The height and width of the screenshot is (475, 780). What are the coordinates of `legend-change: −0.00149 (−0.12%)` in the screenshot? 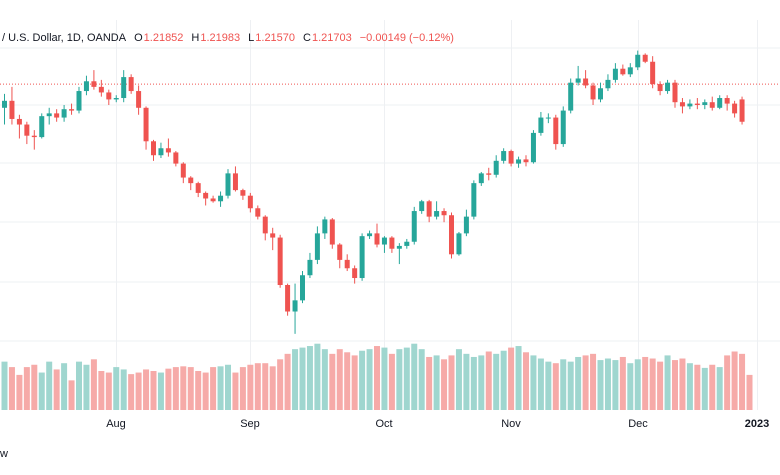 It's located at (406, 38).